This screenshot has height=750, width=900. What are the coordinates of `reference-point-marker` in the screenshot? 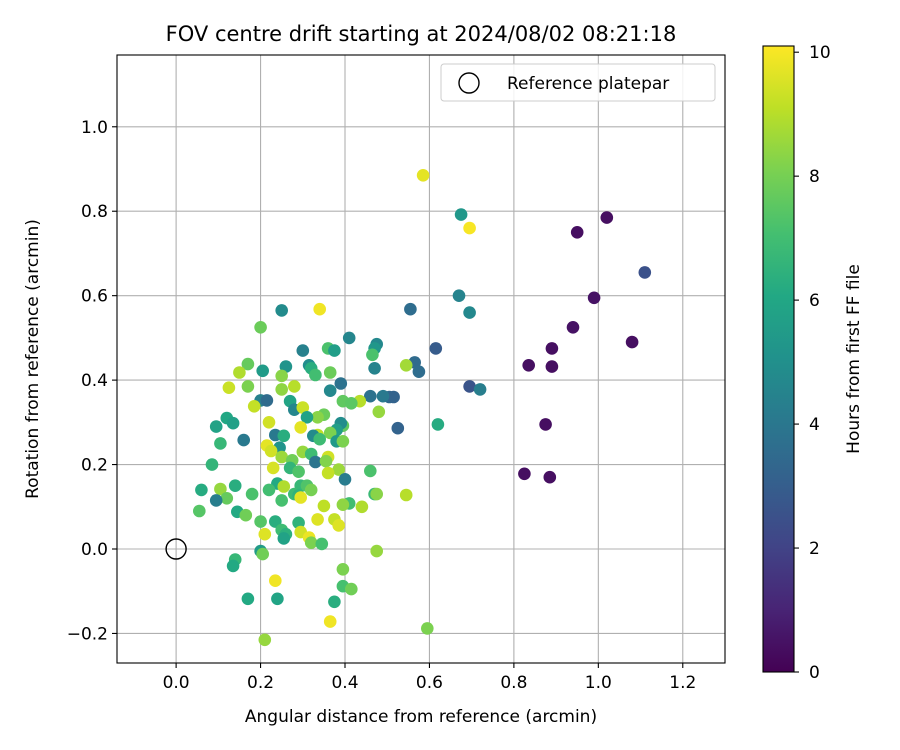 It's located at (176, 549).